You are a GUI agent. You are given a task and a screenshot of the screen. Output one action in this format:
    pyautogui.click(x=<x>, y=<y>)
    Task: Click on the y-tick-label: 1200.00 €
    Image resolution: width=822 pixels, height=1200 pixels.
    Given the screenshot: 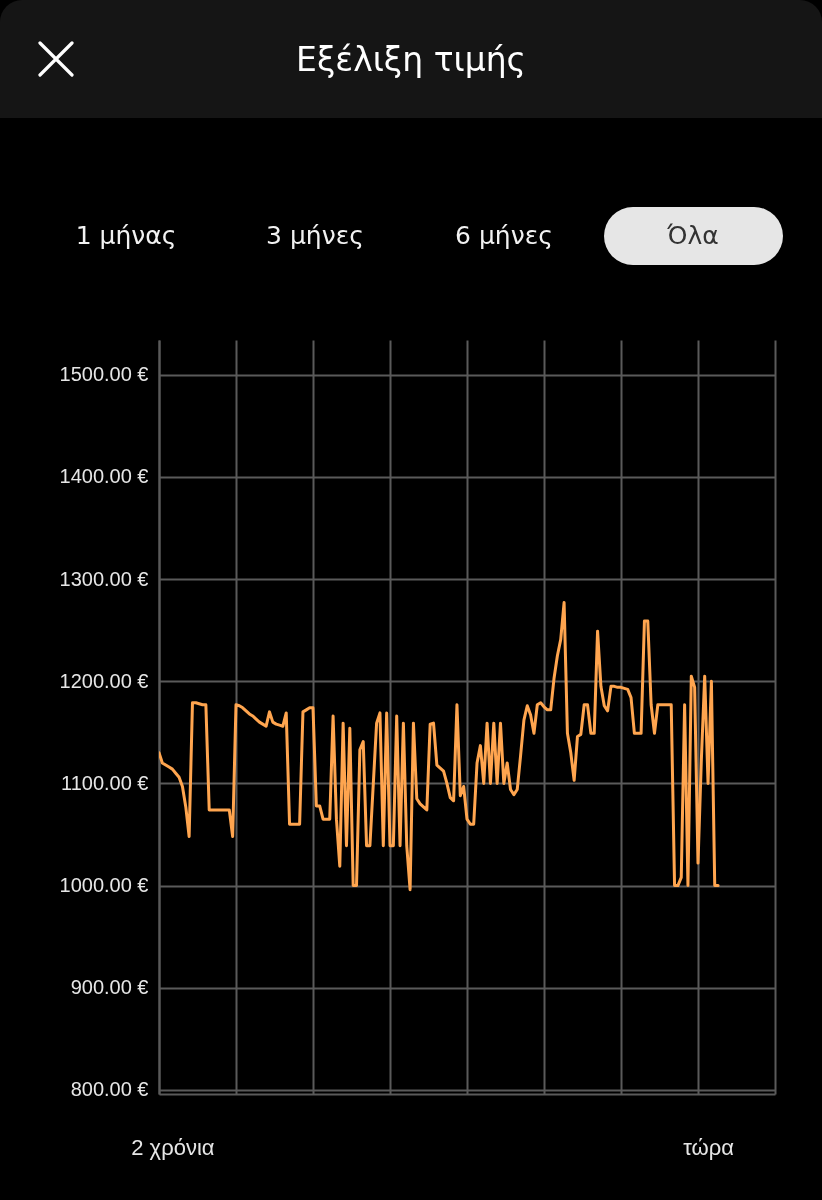 What is the action you would take?
    pyautogui.click(x=104, y=680)
    